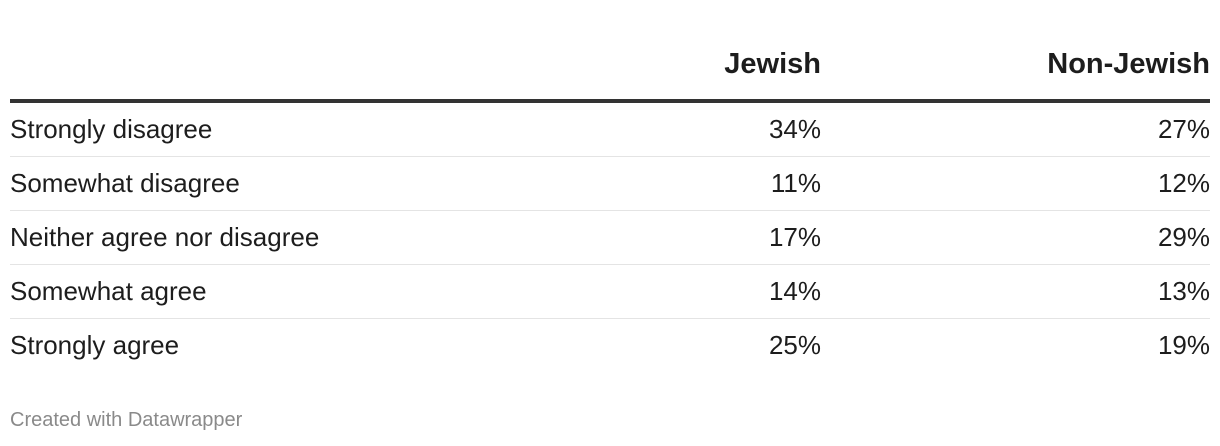  I want to click on cell-non-jewish: 29%, so click(1015, 237).